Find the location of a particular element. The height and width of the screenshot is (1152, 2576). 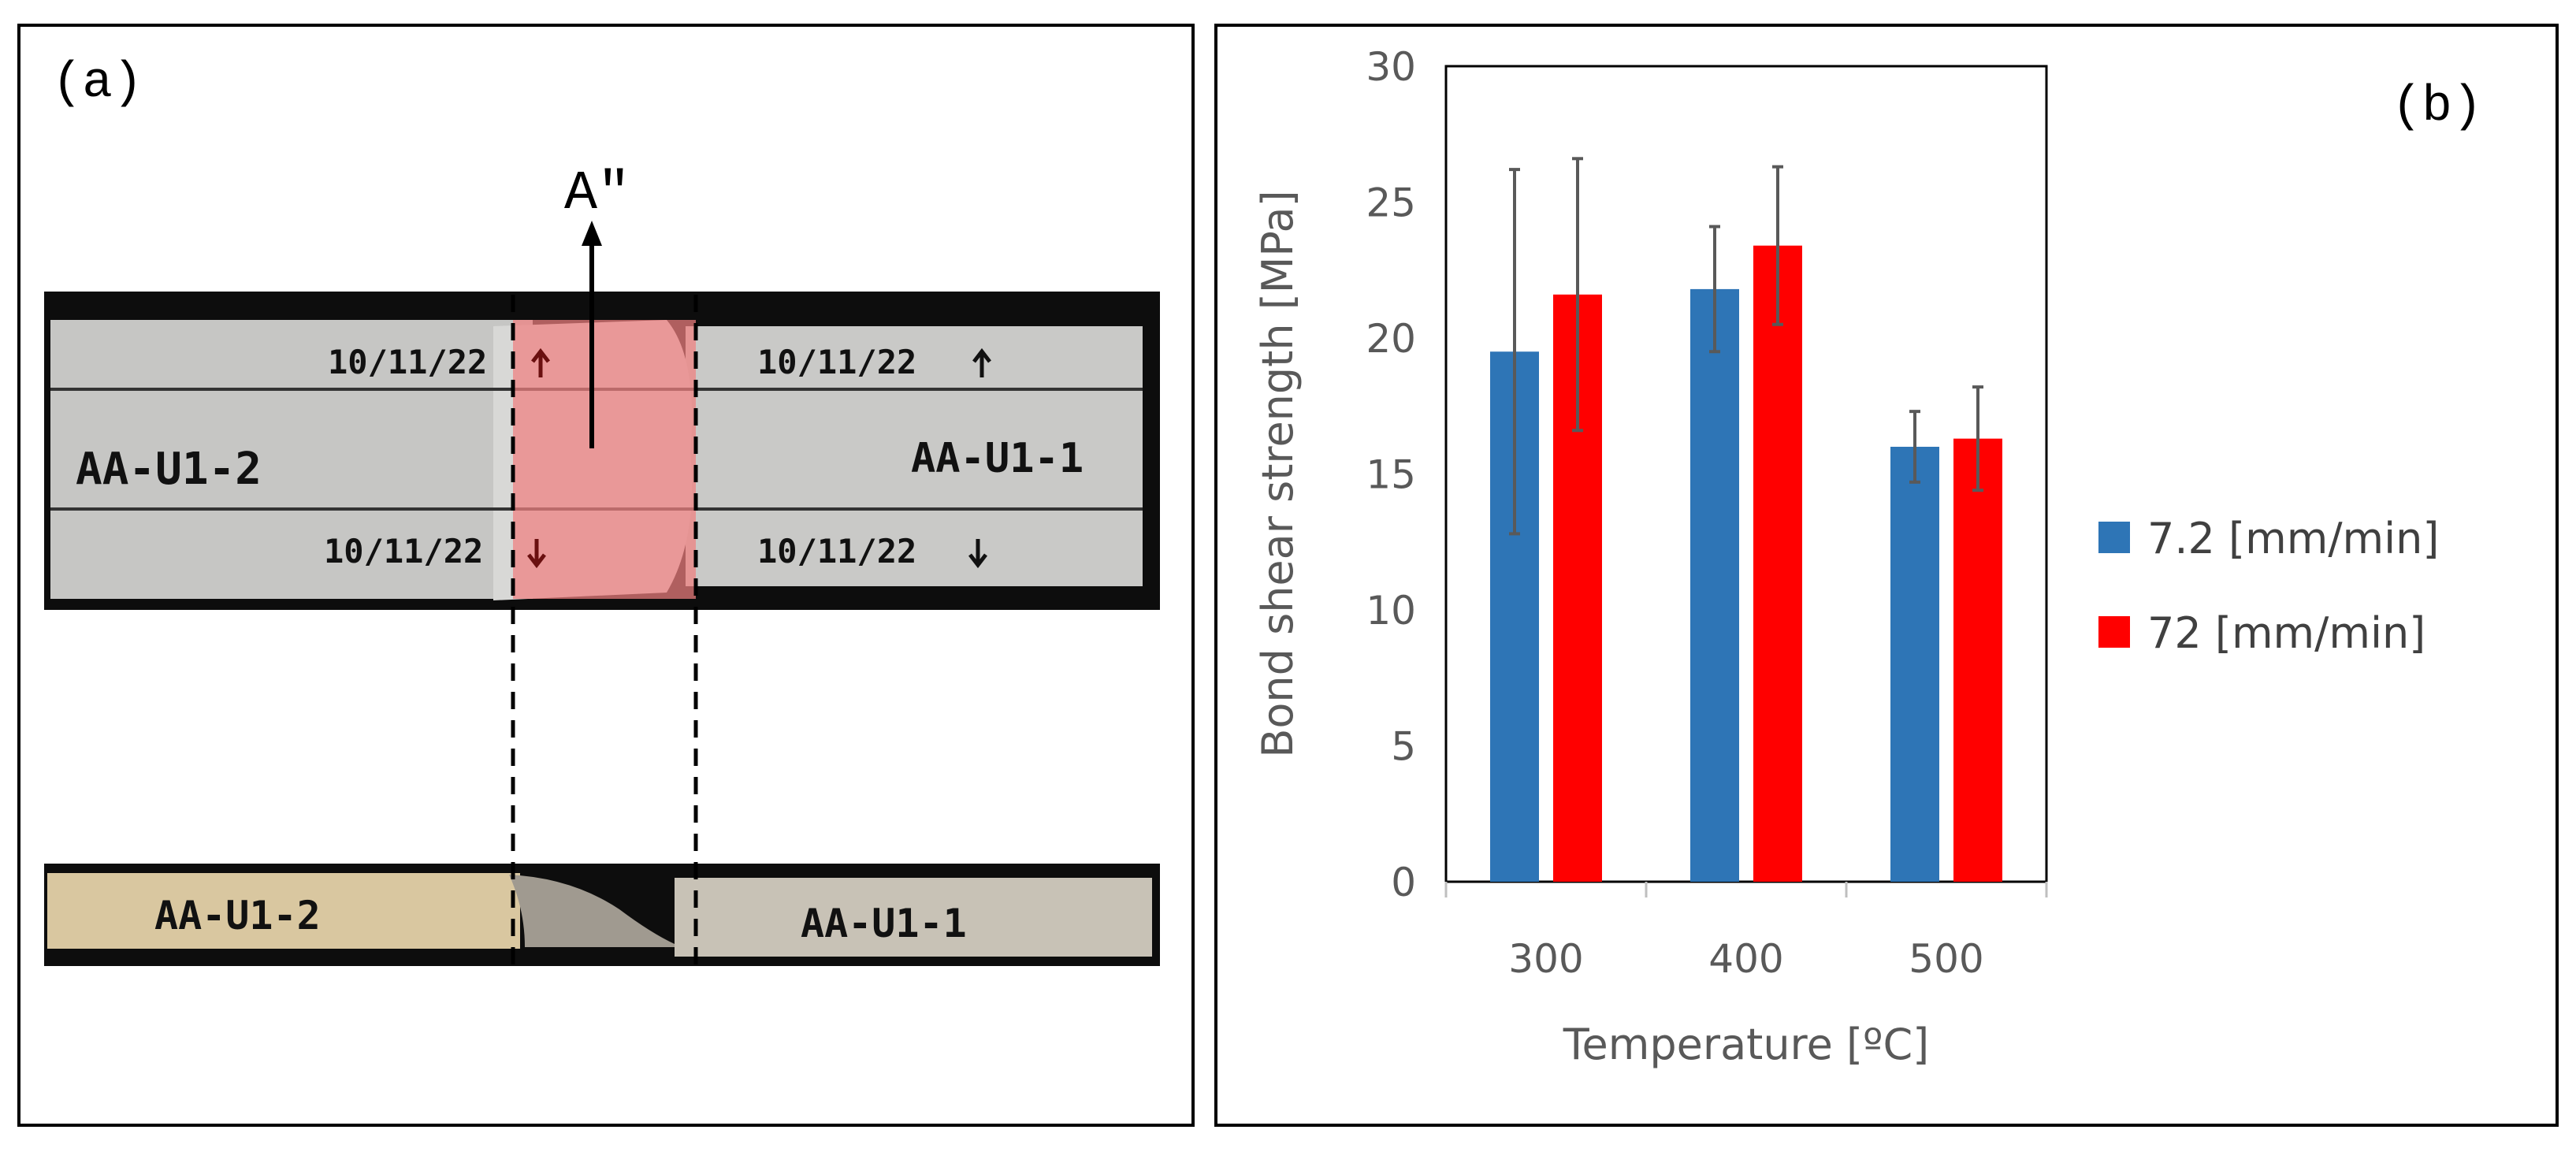

y-tick-label: 15 is located at coordinates (1391, 475).